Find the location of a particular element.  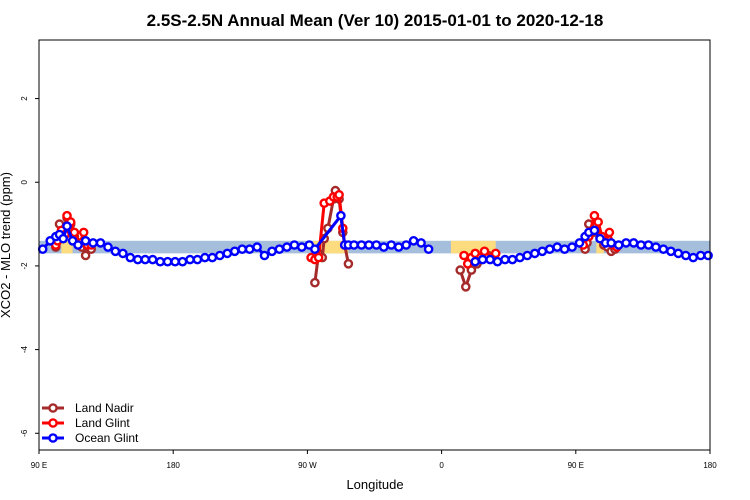

legend-label: Land Nadir is located at coordinates (104, 408).